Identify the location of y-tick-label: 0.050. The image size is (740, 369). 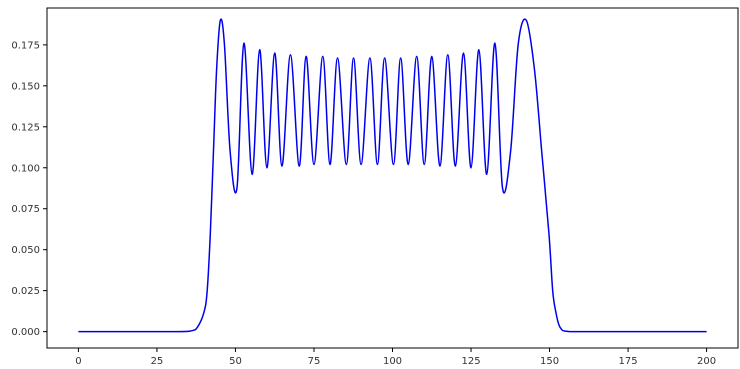
(25, 250).